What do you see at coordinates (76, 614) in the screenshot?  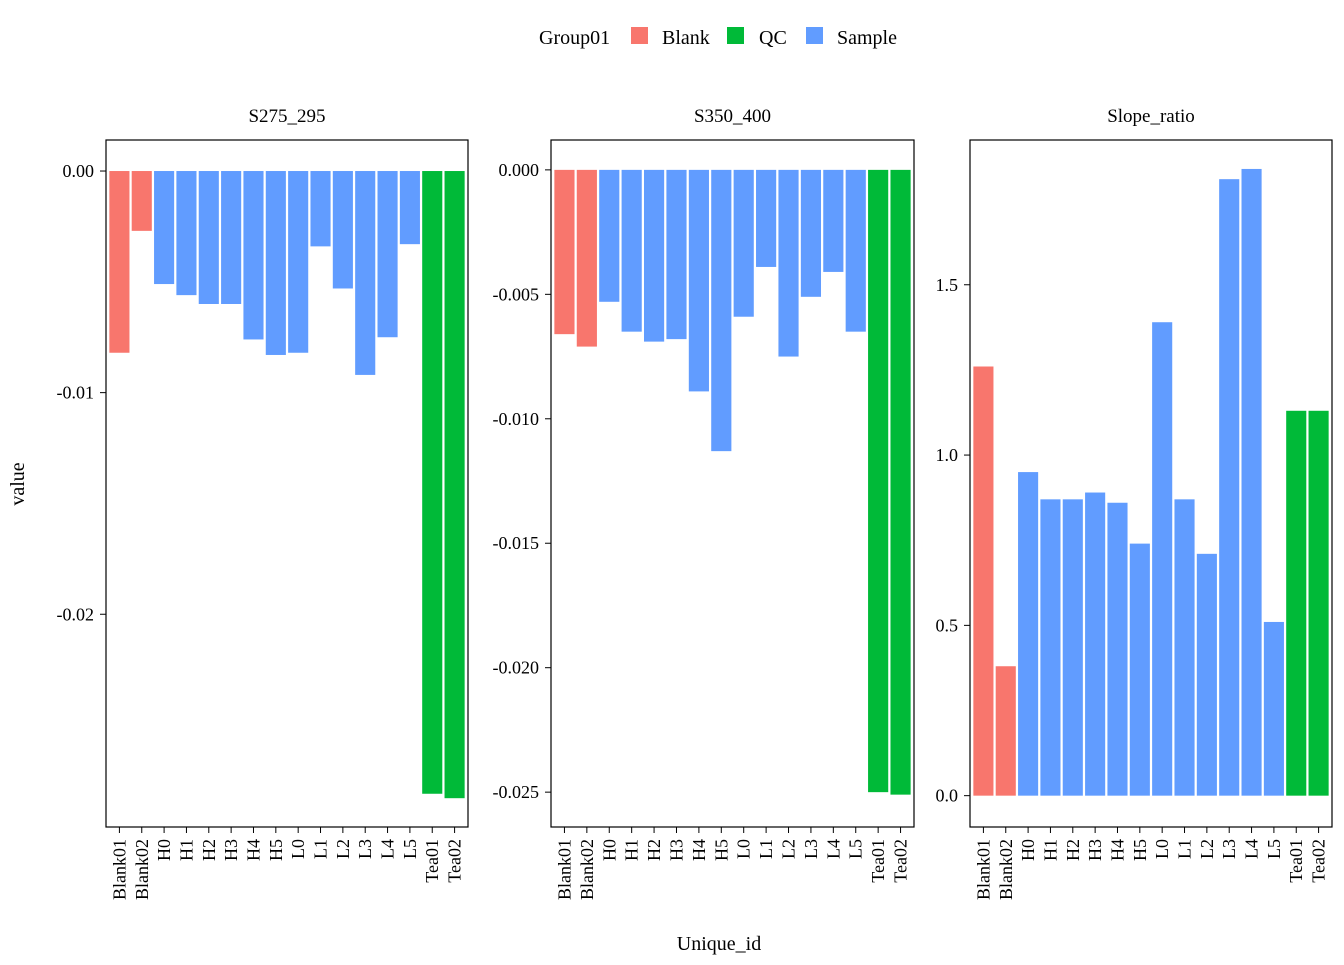 I see `y-tick-label: -0.02` at bounding box center [76, 614].